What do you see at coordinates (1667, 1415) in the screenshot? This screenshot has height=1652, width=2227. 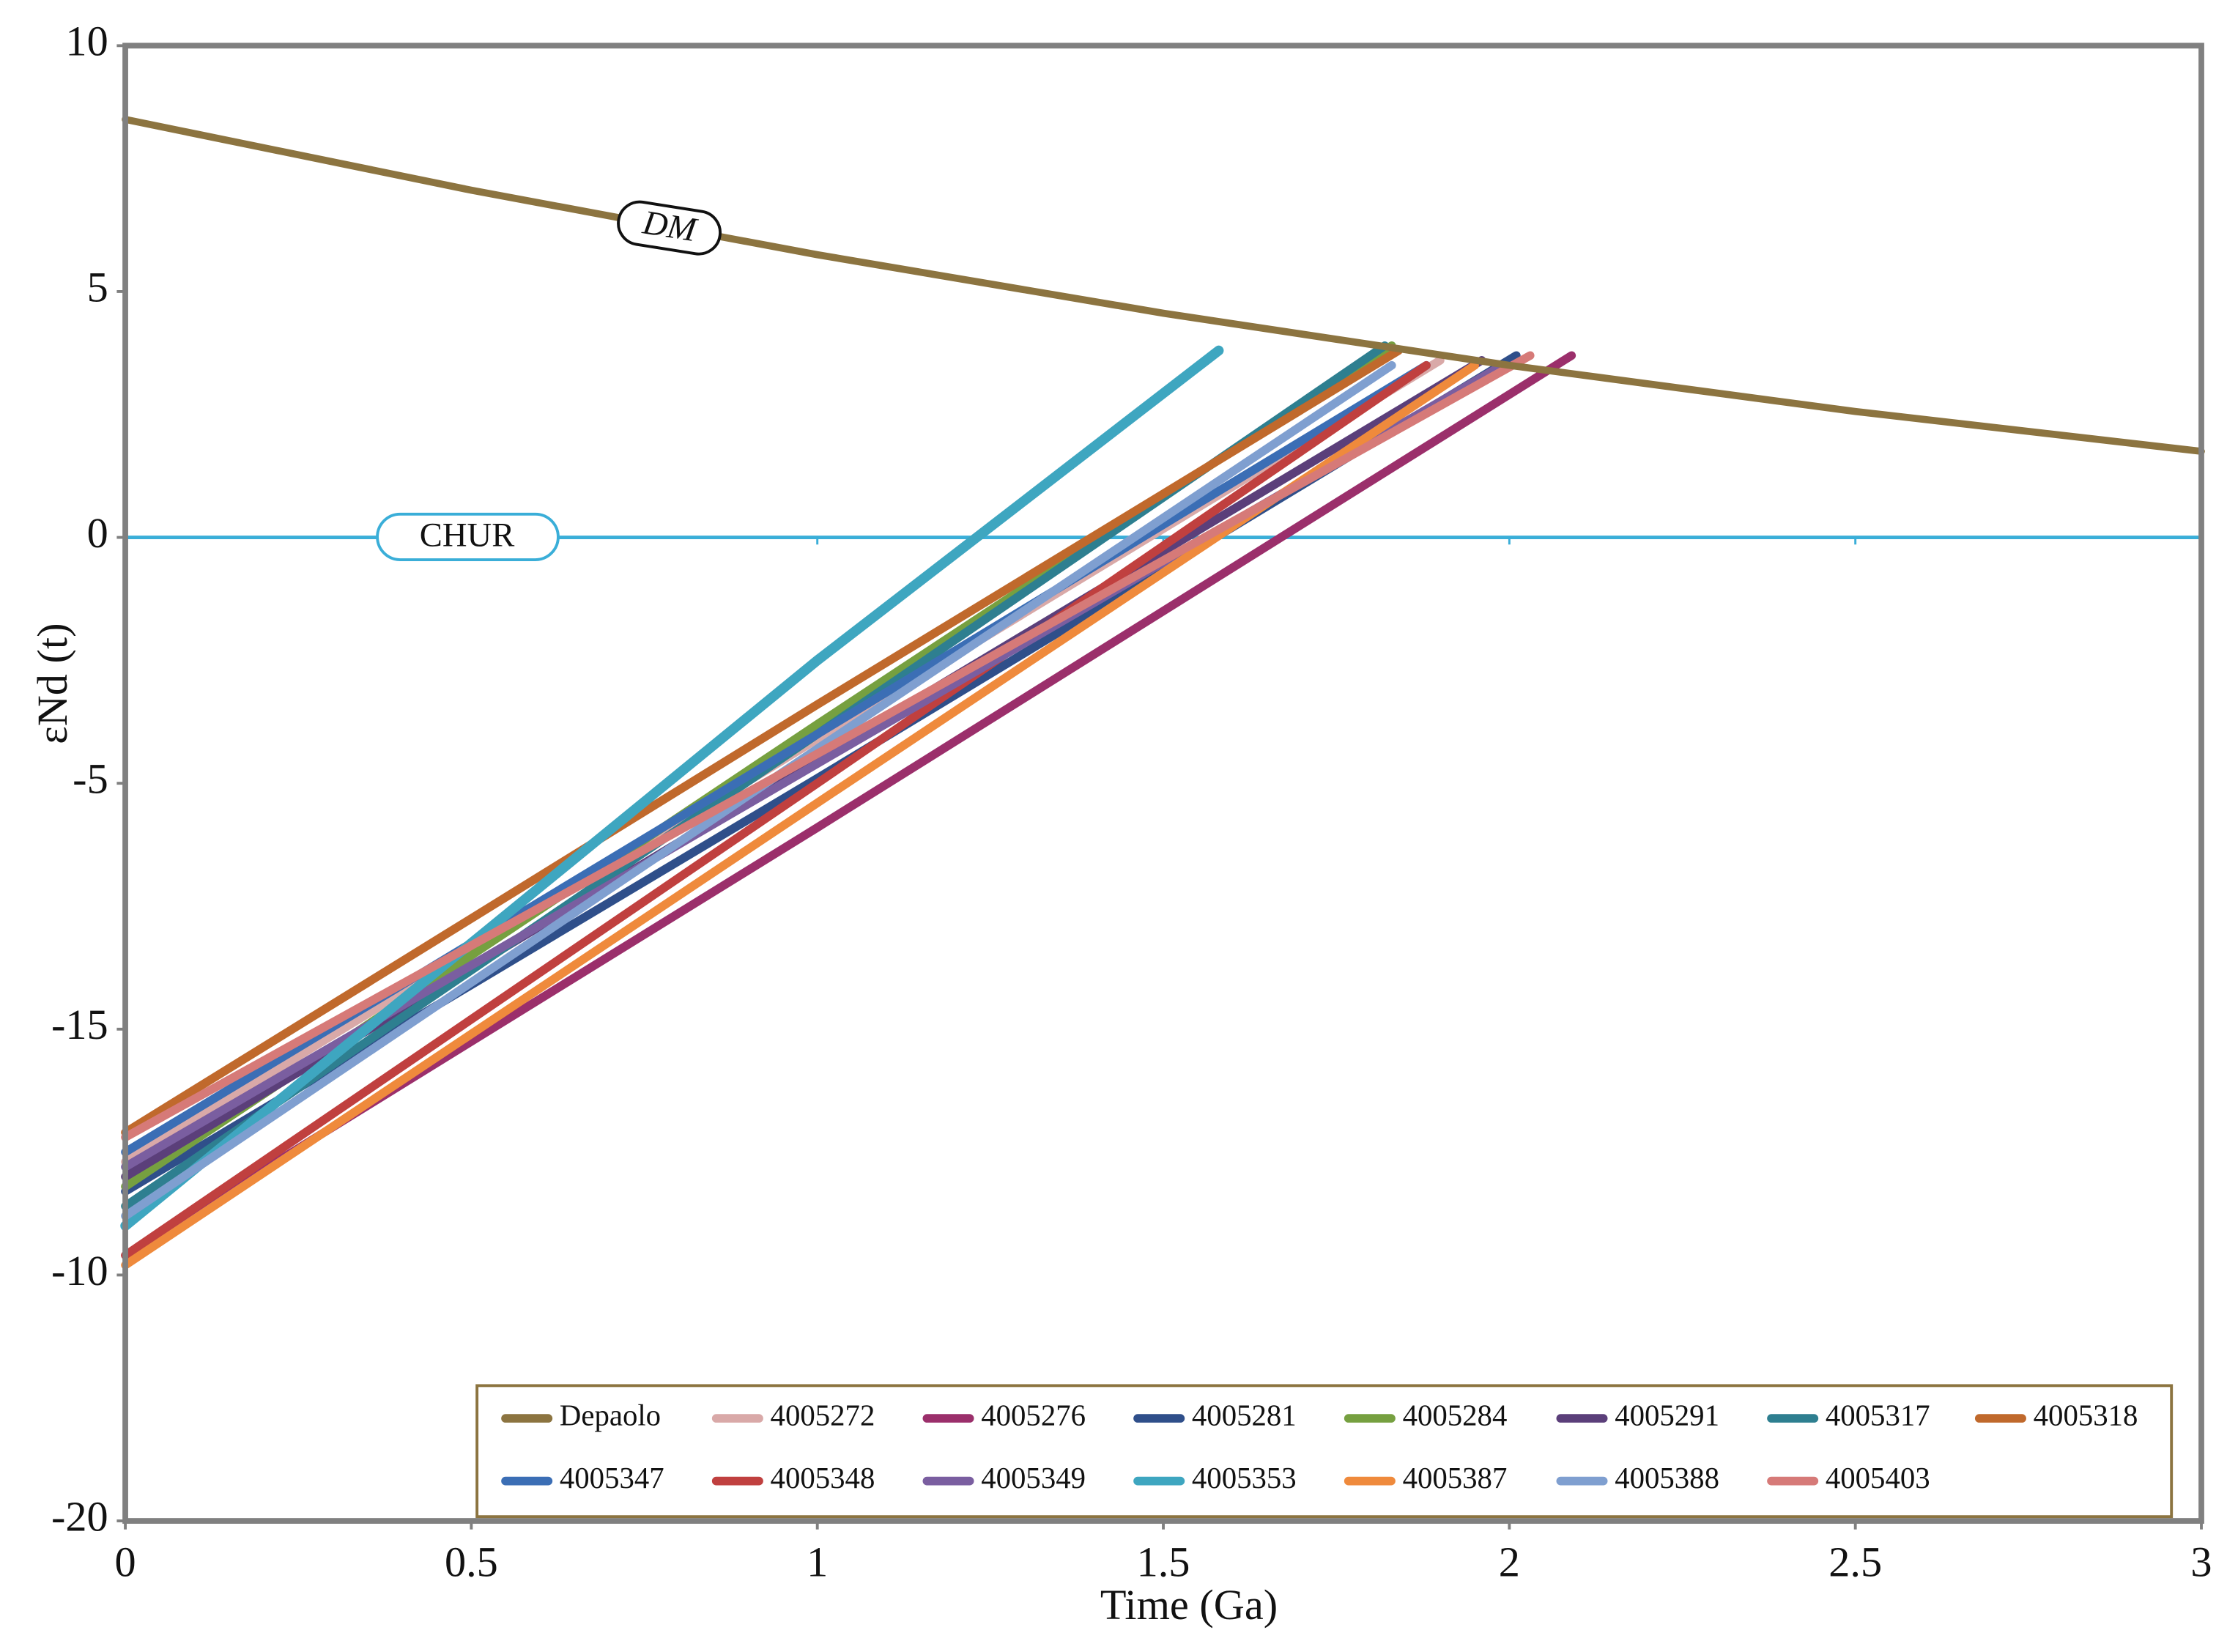 I see `legend-label: 4005291` at bounding box center [1667, 1415].